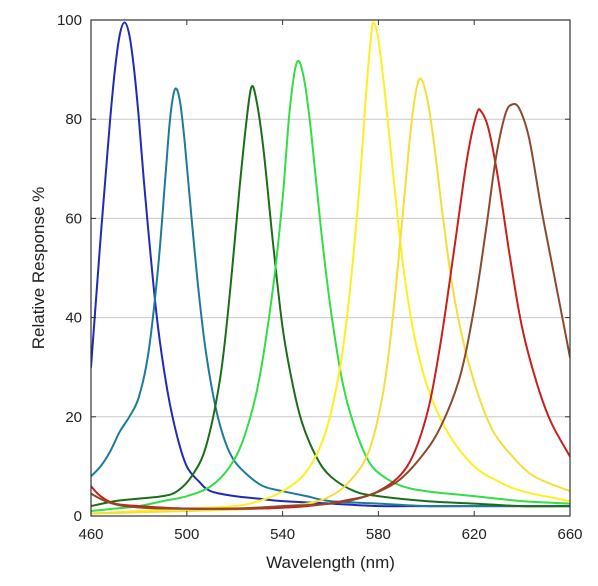 The height and width of the screenshot is (586, 598). Describe the element at coordinates (186, 534) in the screenshot. I see `x-tick-label-500: 500` at that location.